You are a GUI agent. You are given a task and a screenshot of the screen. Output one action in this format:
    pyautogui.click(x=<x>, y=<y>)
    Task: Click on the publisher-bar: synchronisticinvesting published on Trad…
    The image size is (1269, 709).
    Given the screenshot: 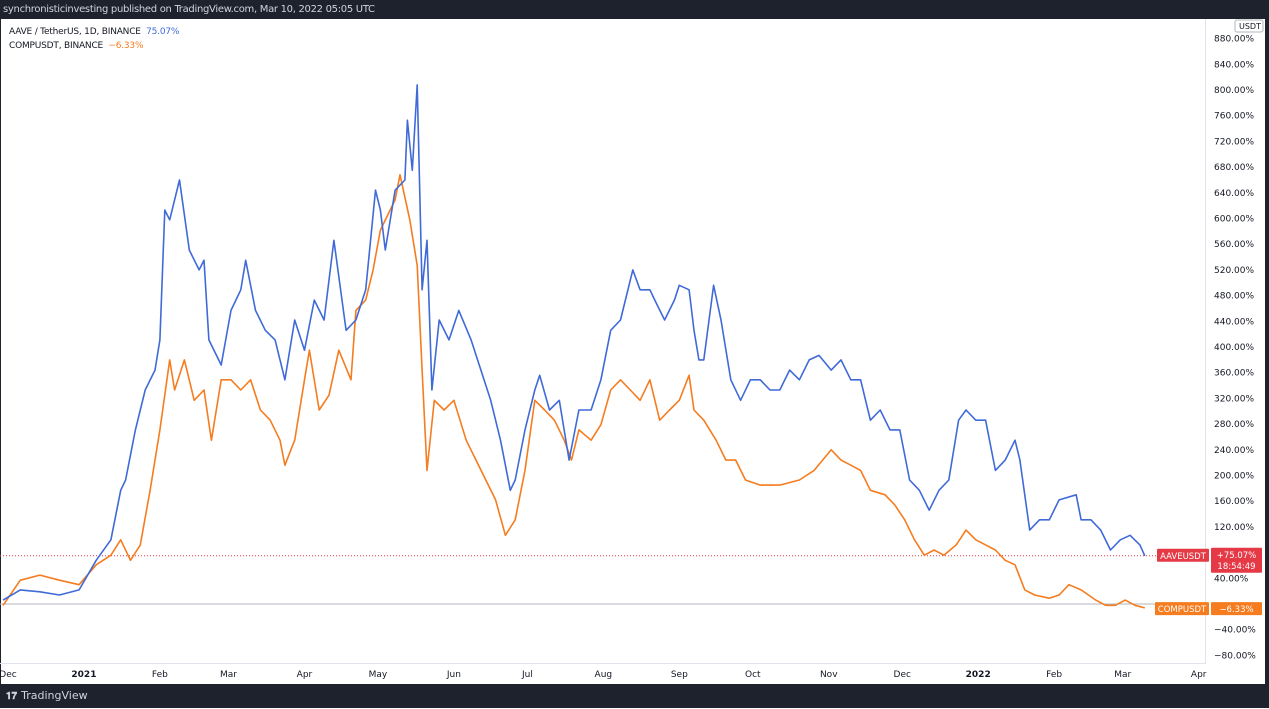 What is the action you would take?
    pyautogui.click(x=634, y=9)
    